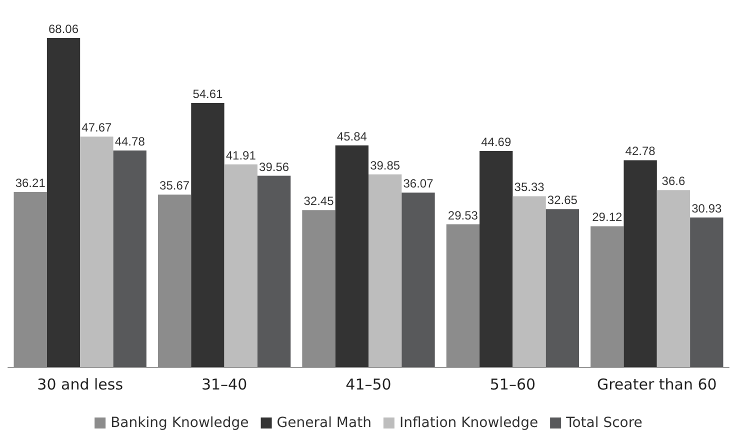 The width and height of the screenshot is (737, 443). What do you see at coordinates (656, 385) in the screenshot?
I see `x-tick-label: Greater than 60` at bounding box center [656, 385].